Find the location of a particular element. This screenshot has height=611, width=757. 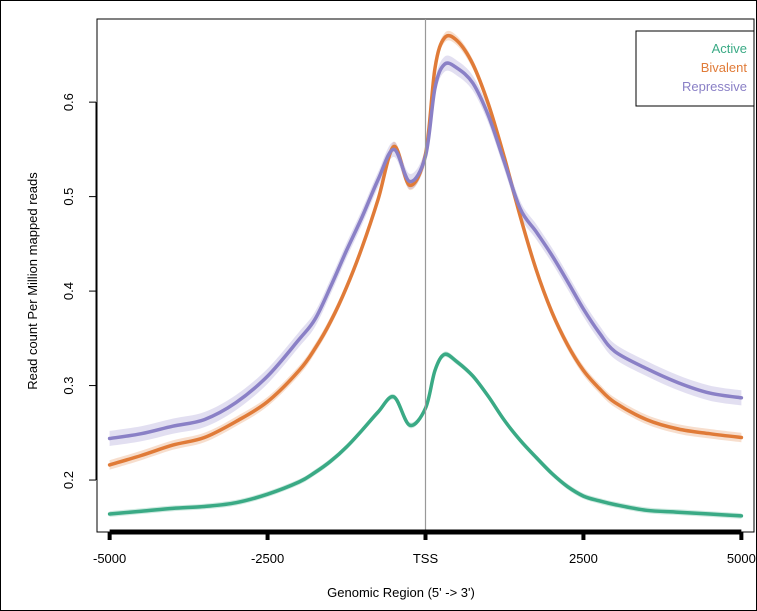

x-tick-label: -2500 is located at coordinates (267, 558).